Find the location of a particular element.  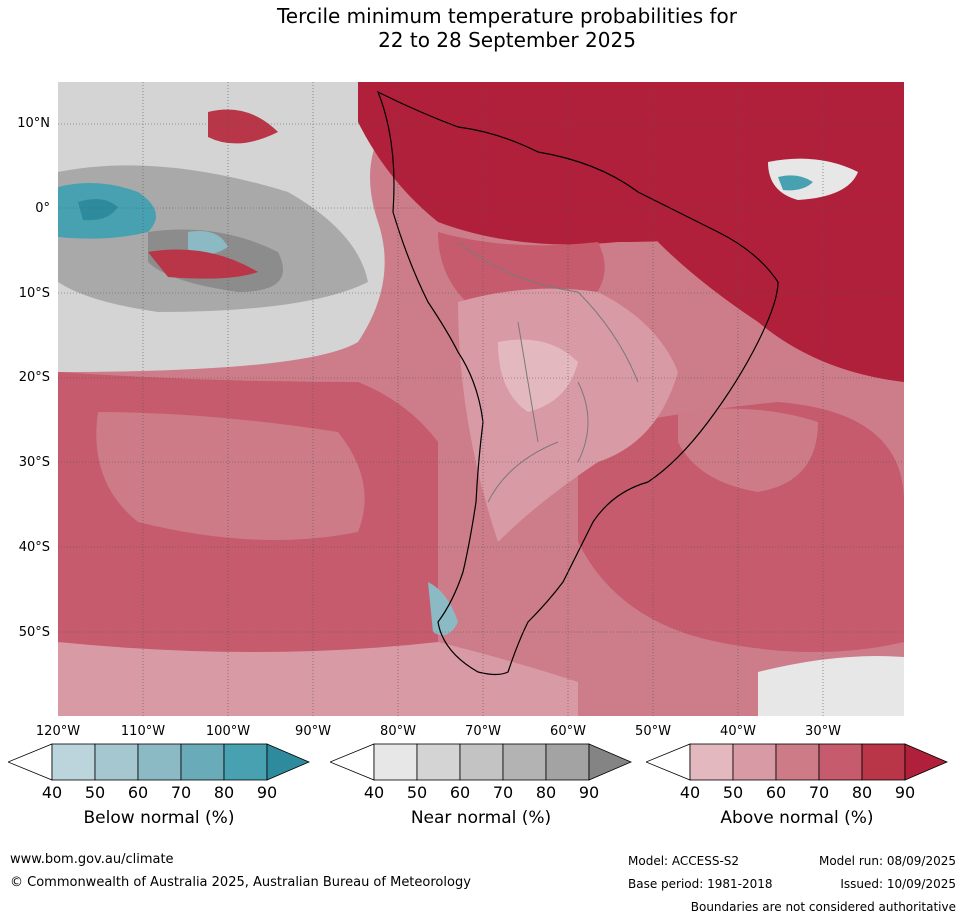

lat-label-0: 0° is located at coordinates (42, 208).